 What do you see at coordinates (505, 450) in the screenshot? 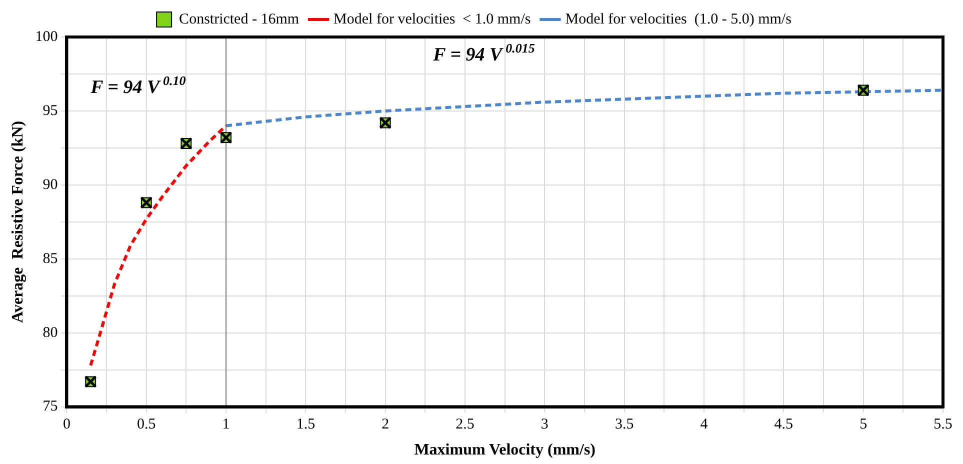
I see `x-axis-title: Maximum Velocity (mm/s)` at bounding box center [505, 450].